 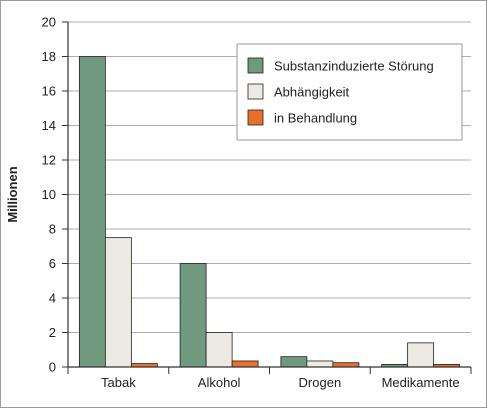 What do you see at coordinates (421, 382) in the screenshot?
I see `x-category-label: Medikamente` at bounding box center [421, 382].